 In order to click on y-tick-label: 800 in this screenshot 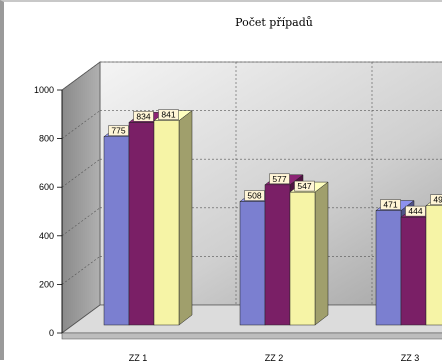, I will do `click(46, 139)`.